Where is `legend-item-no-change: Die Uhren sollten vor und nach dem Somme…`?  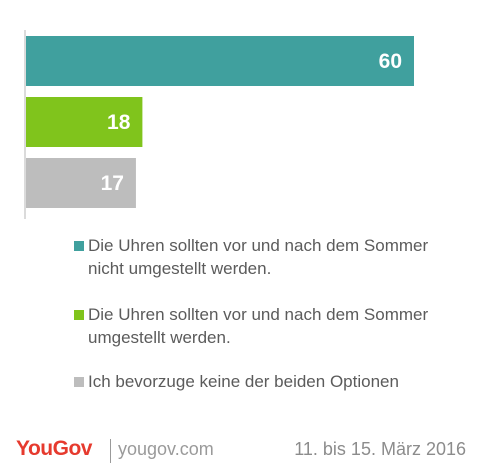
legend-item-no-change: Die Uhren sollten vor und nach dem Somme… is located at coordinates (269, 257).